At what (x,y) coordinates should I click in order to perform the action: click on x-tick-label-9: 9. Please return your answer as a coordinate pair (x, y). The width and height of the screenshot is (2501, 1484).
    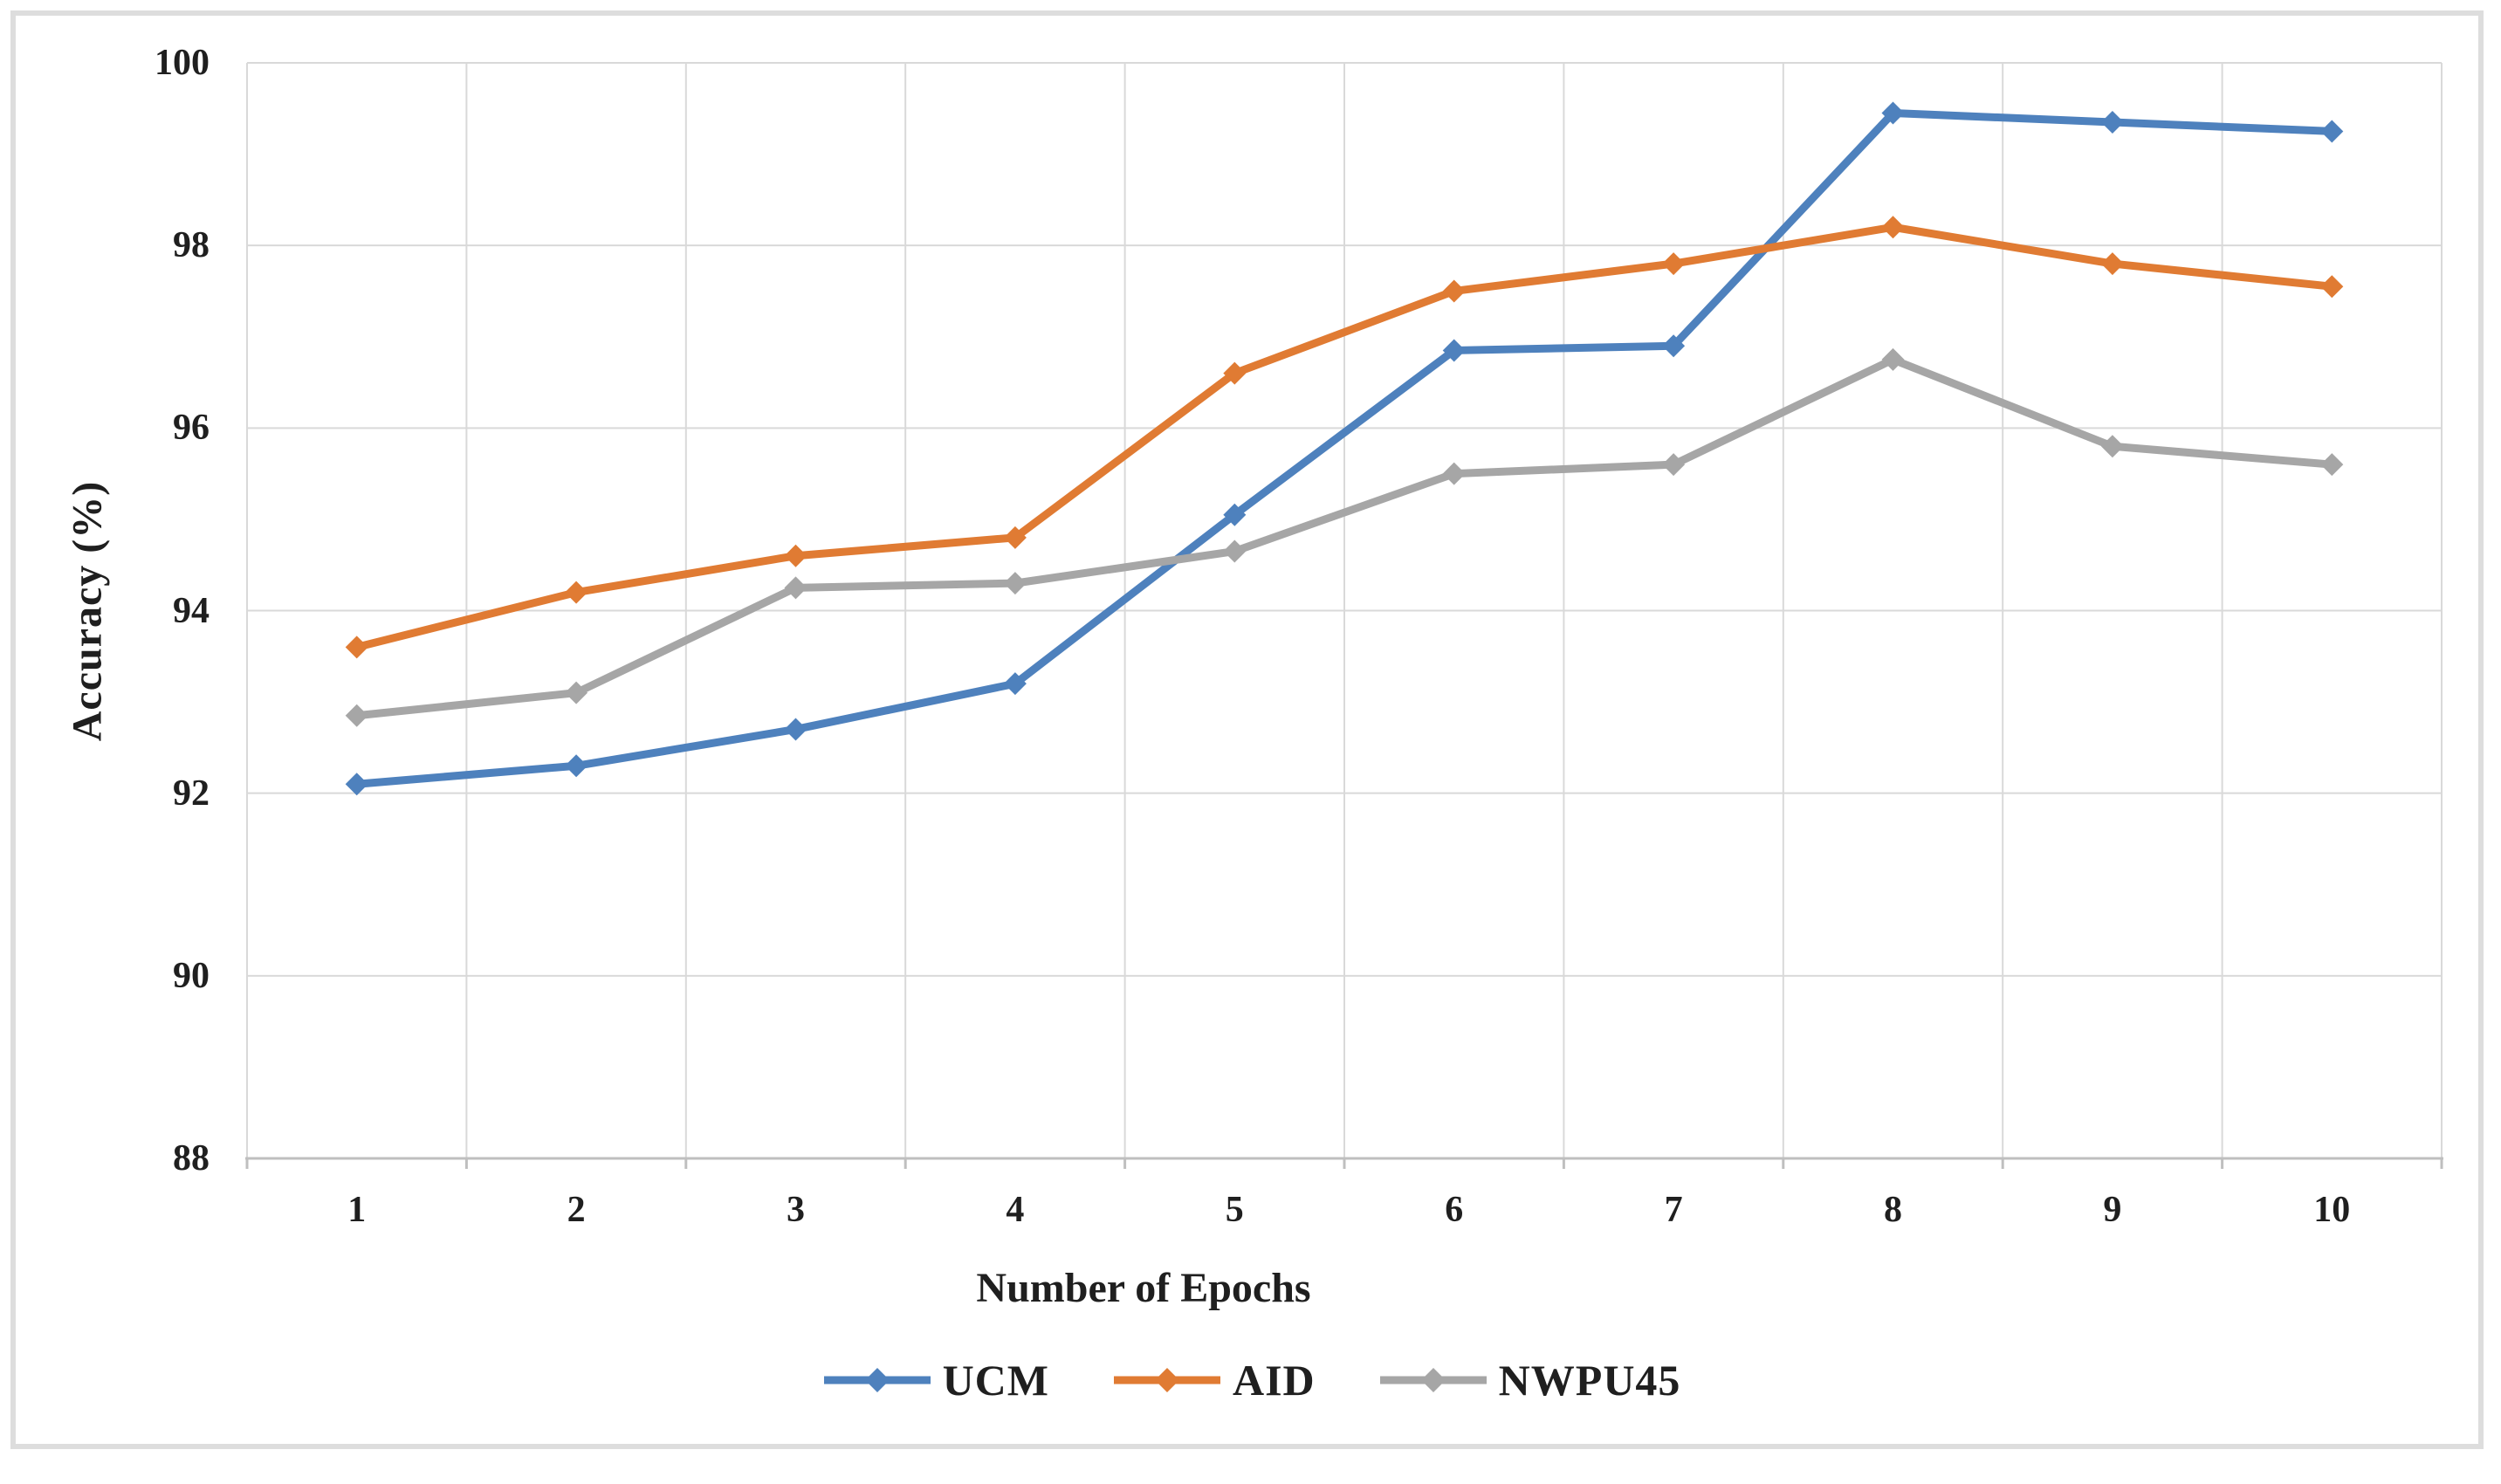
    Looking at the image, I should click on (2113, 1210).